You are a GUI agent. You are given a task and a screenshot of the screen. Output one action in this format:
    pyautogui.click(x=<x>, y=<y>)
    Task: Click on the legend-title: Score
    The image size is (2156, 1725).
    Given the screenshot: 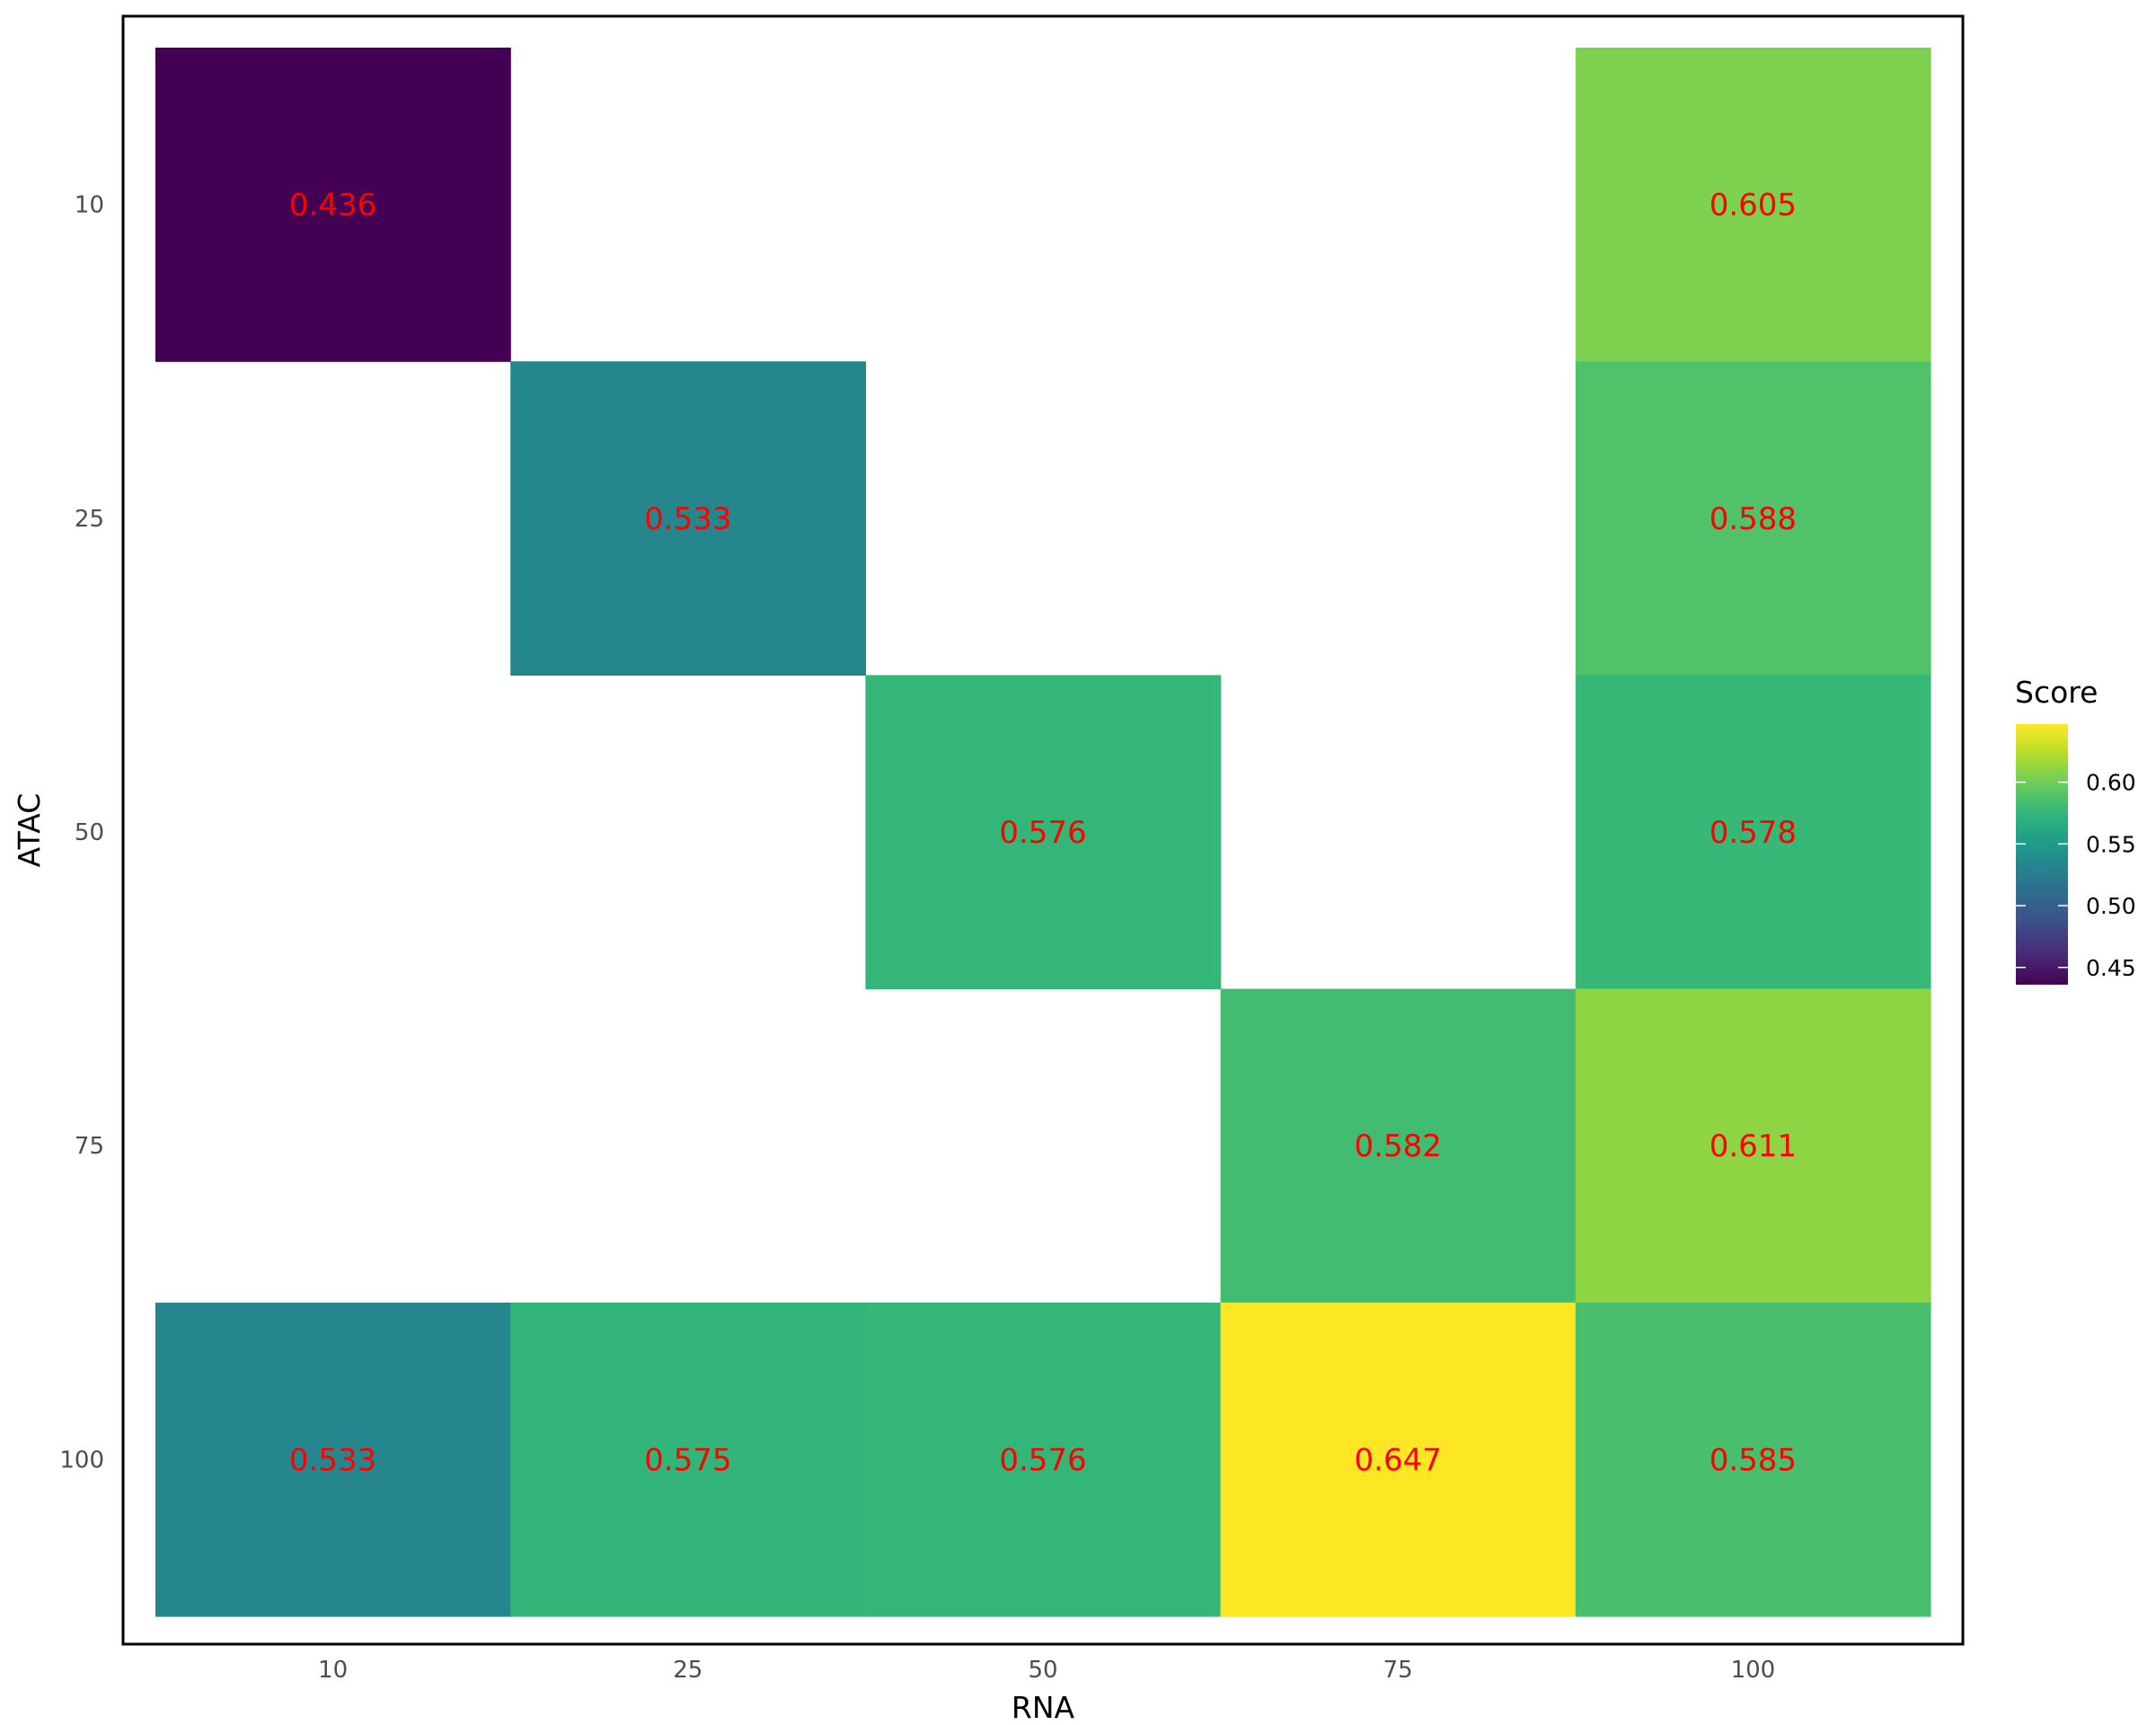 What is the action you would take?
    pyautogui.click(x=2056, y=692)
    